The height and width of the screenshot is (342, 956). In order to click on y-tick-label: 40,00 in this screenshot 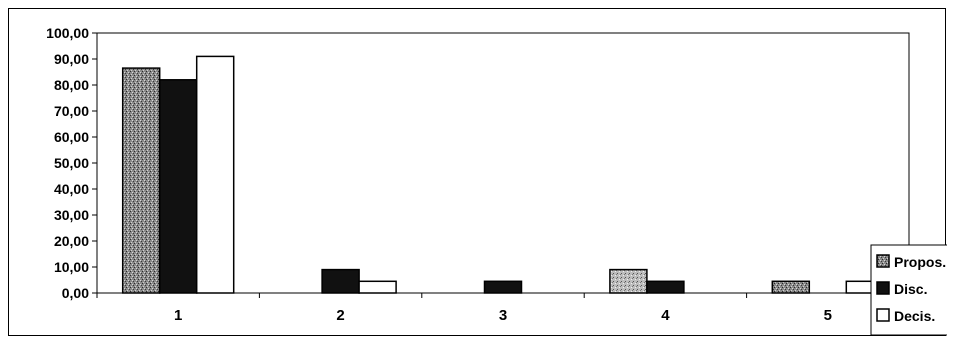, I will do `click(71, 189)`.